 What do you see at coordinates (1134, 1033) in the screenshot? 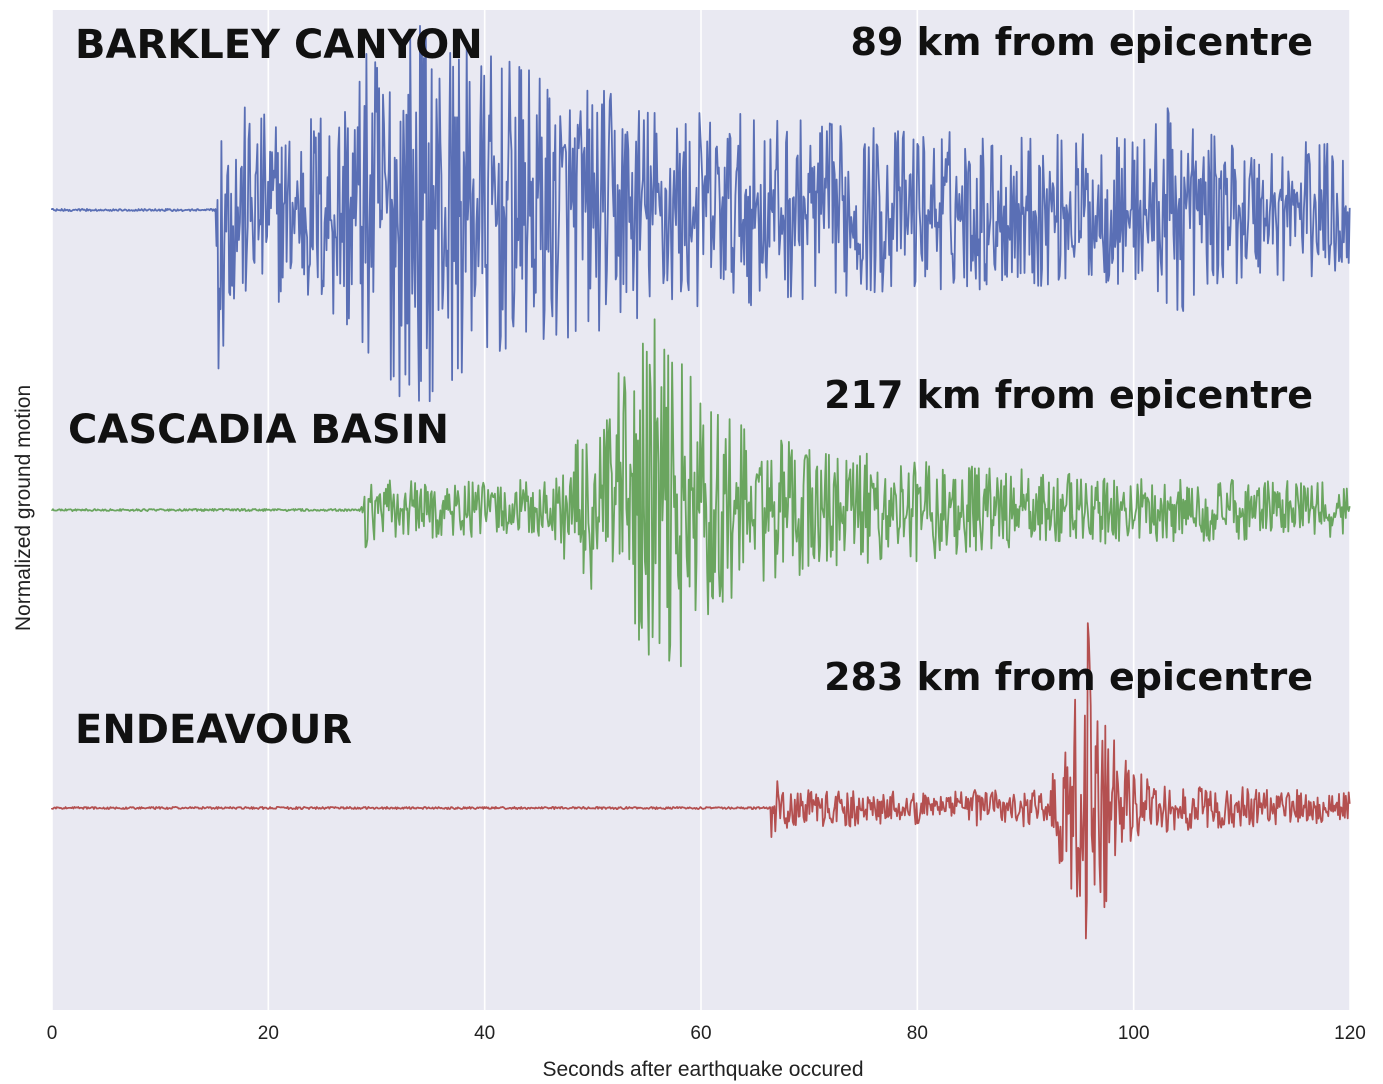
I see `x-tick-label: 100` at bounding box center [1134, 1033].